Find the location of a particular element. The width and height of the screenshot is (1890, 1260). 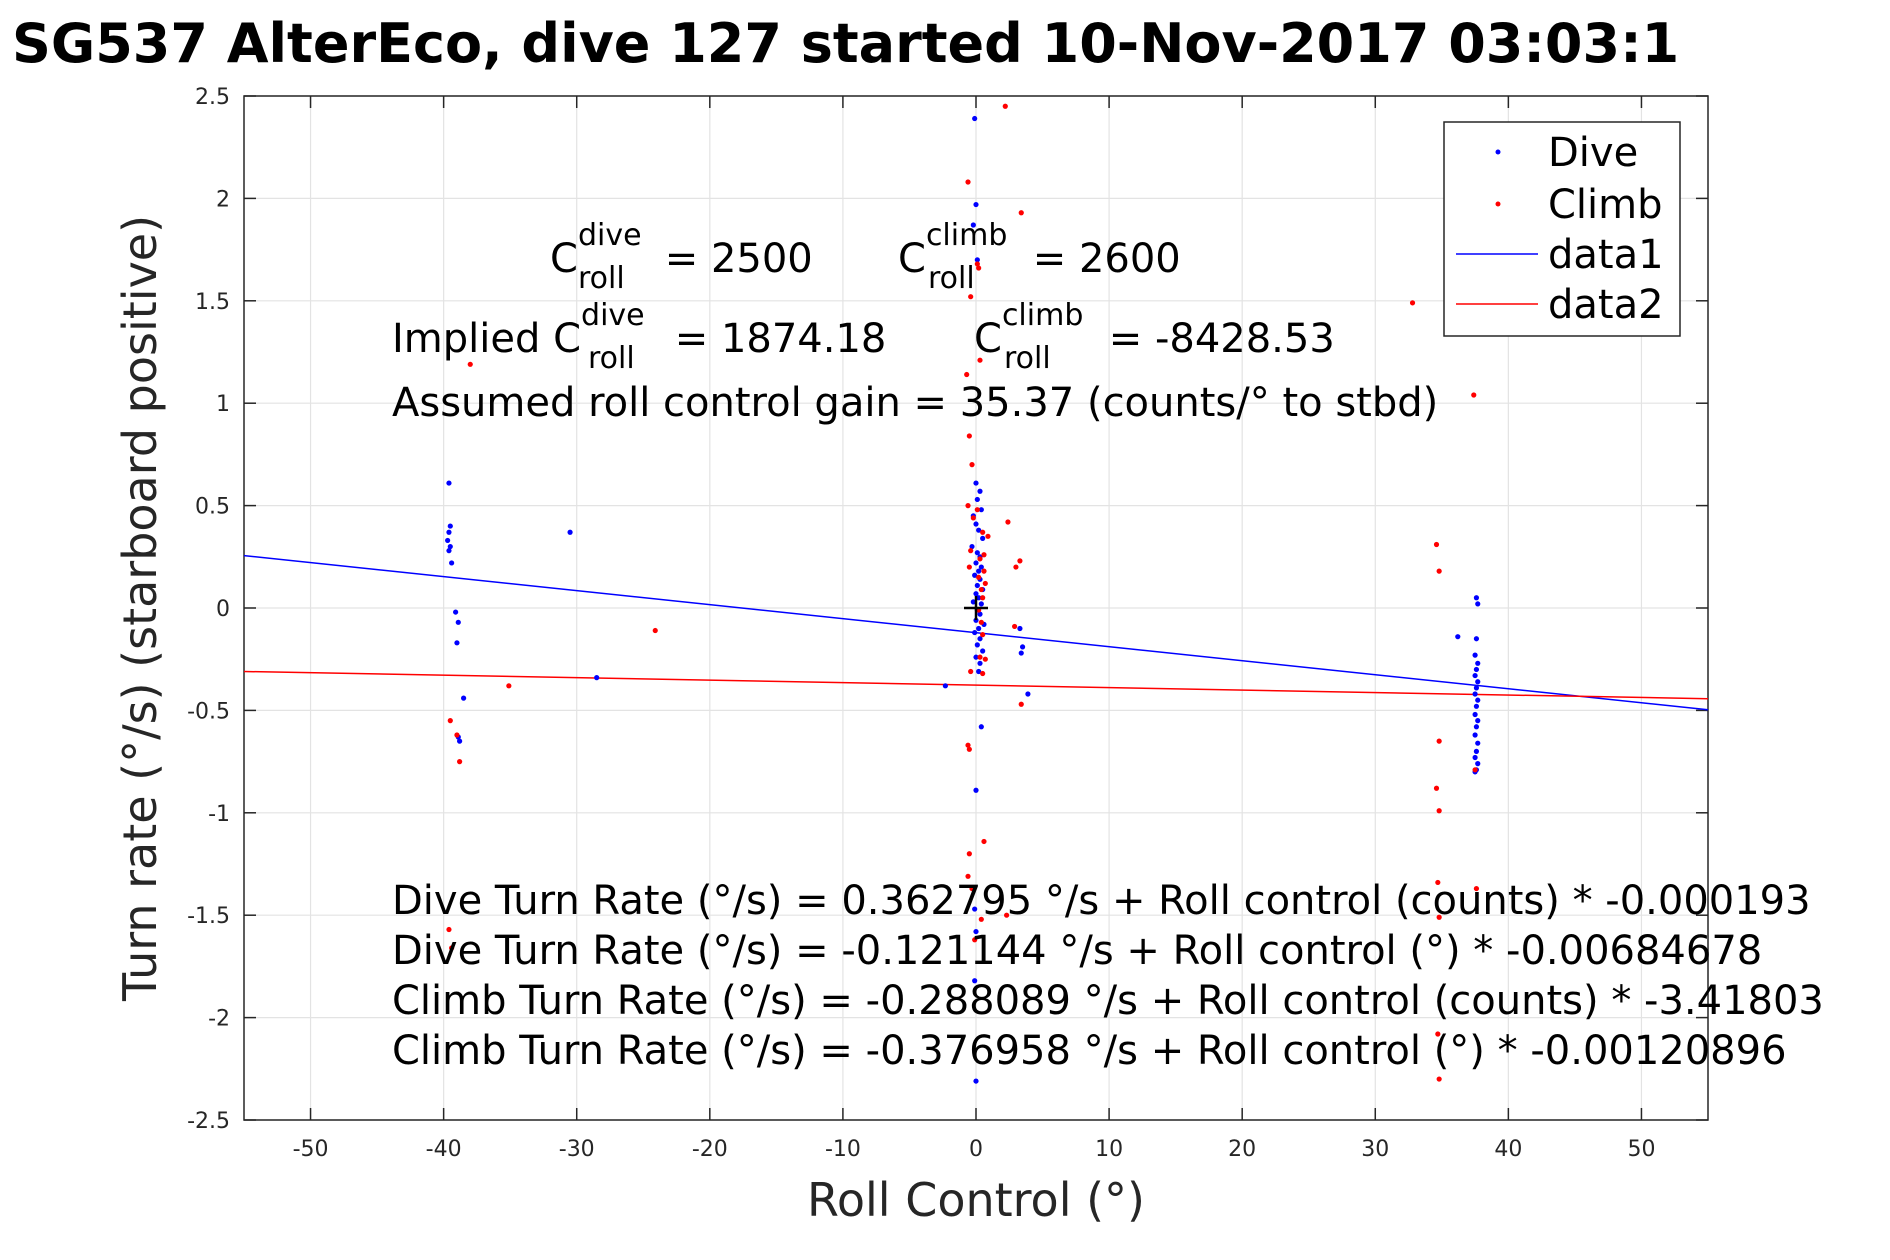

implied-prefix: Implied C is located at coordinates (486, 339).